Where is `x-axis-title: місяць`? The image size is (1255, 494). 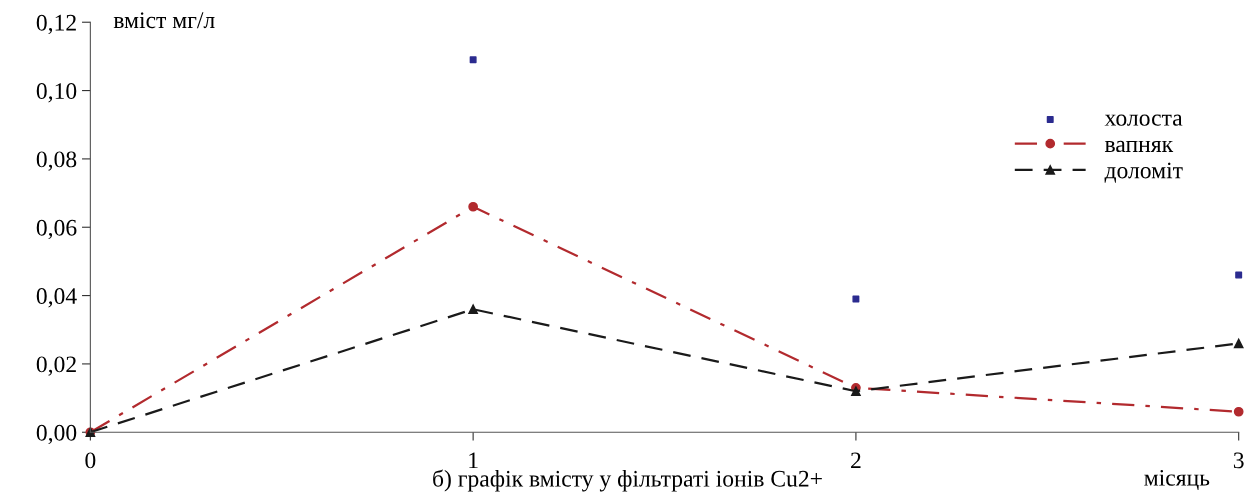 x-axis-title: місяць is located at coordinates (1177, 480).